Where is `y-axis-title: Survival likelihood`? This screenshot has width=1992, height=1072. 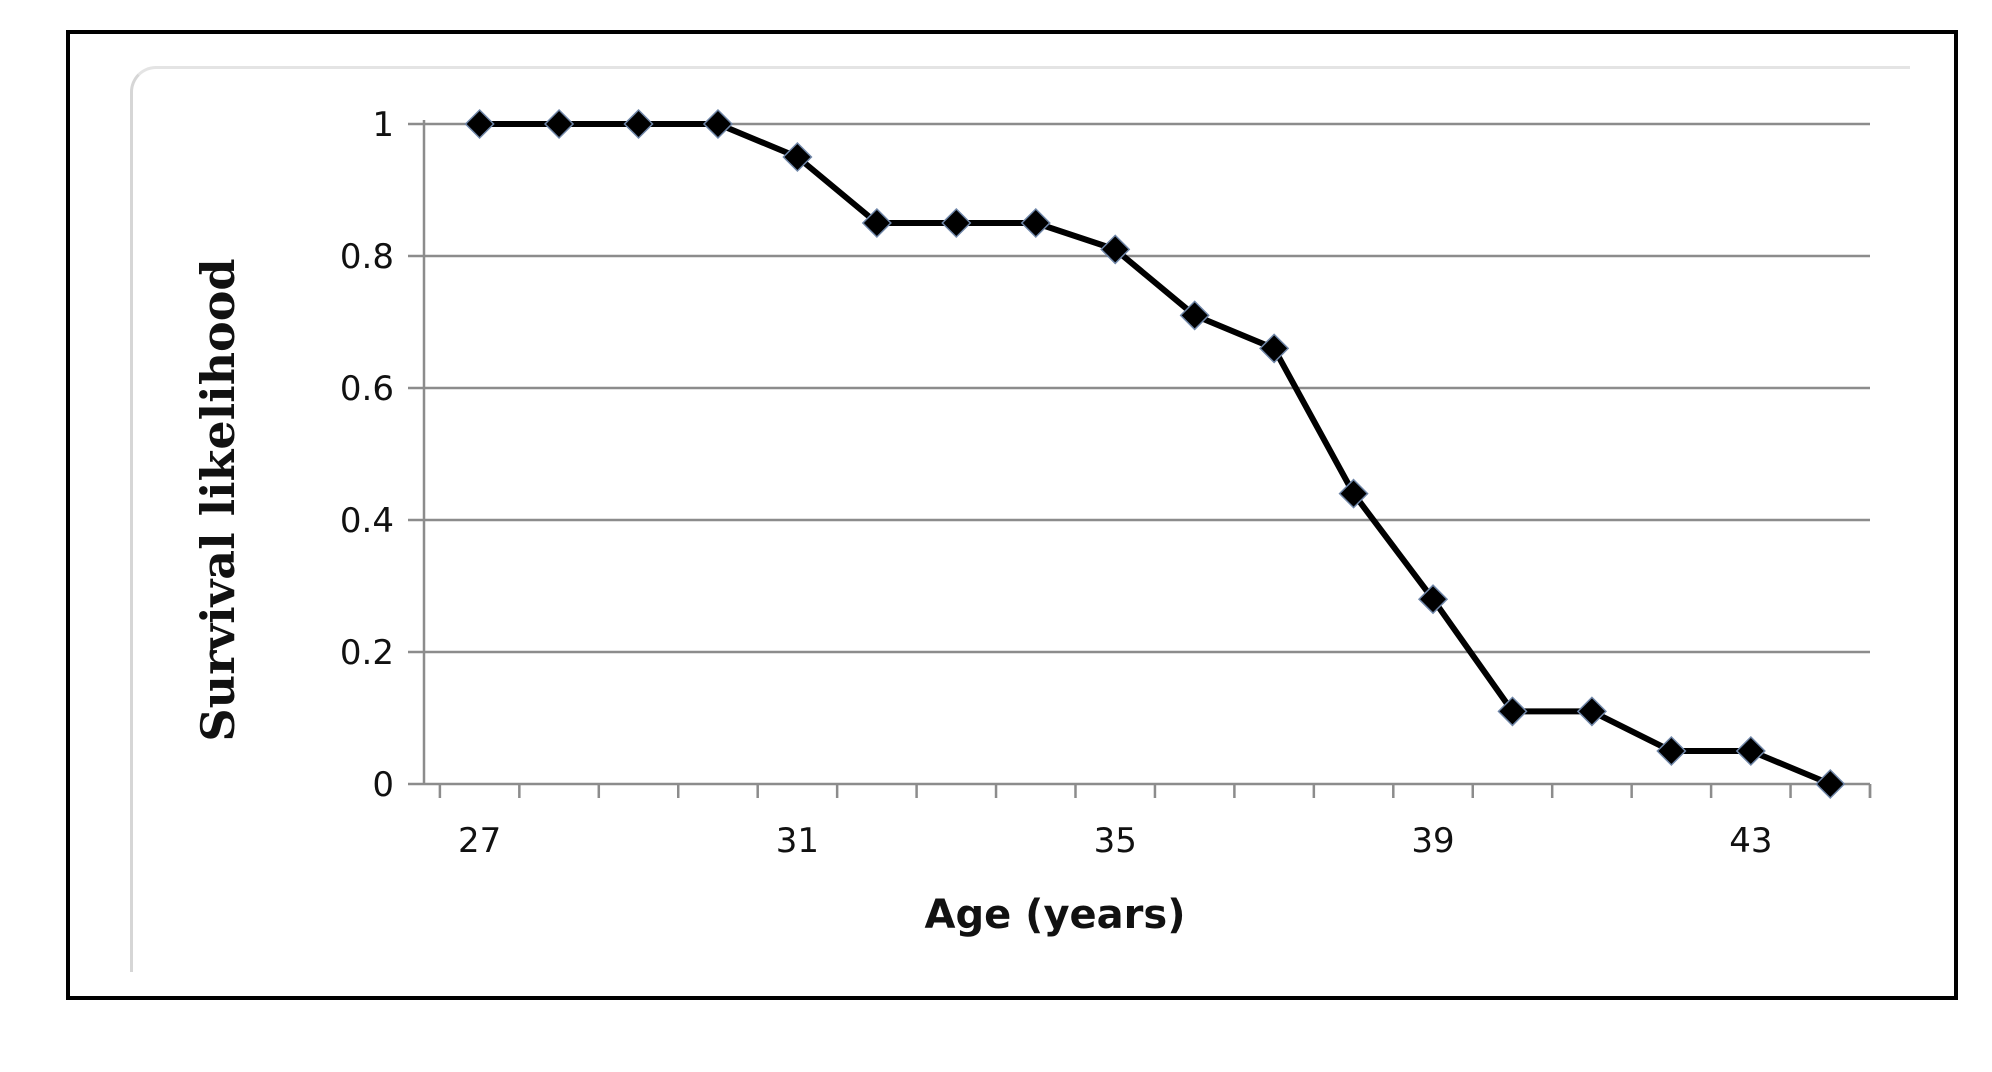
y-axis-title: Survival likelihood is located at coordinates (218, 499).